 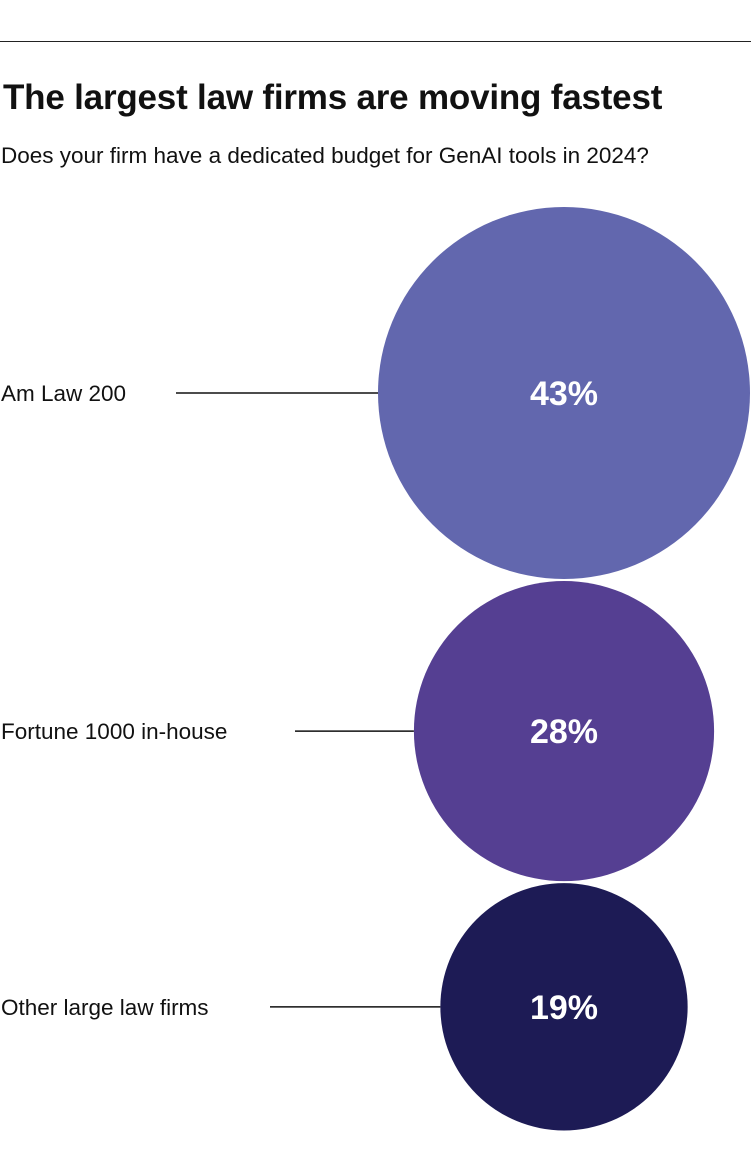 I want to click on value-label-other-large-law-firms: 19%, so click(x=564, y=1008).